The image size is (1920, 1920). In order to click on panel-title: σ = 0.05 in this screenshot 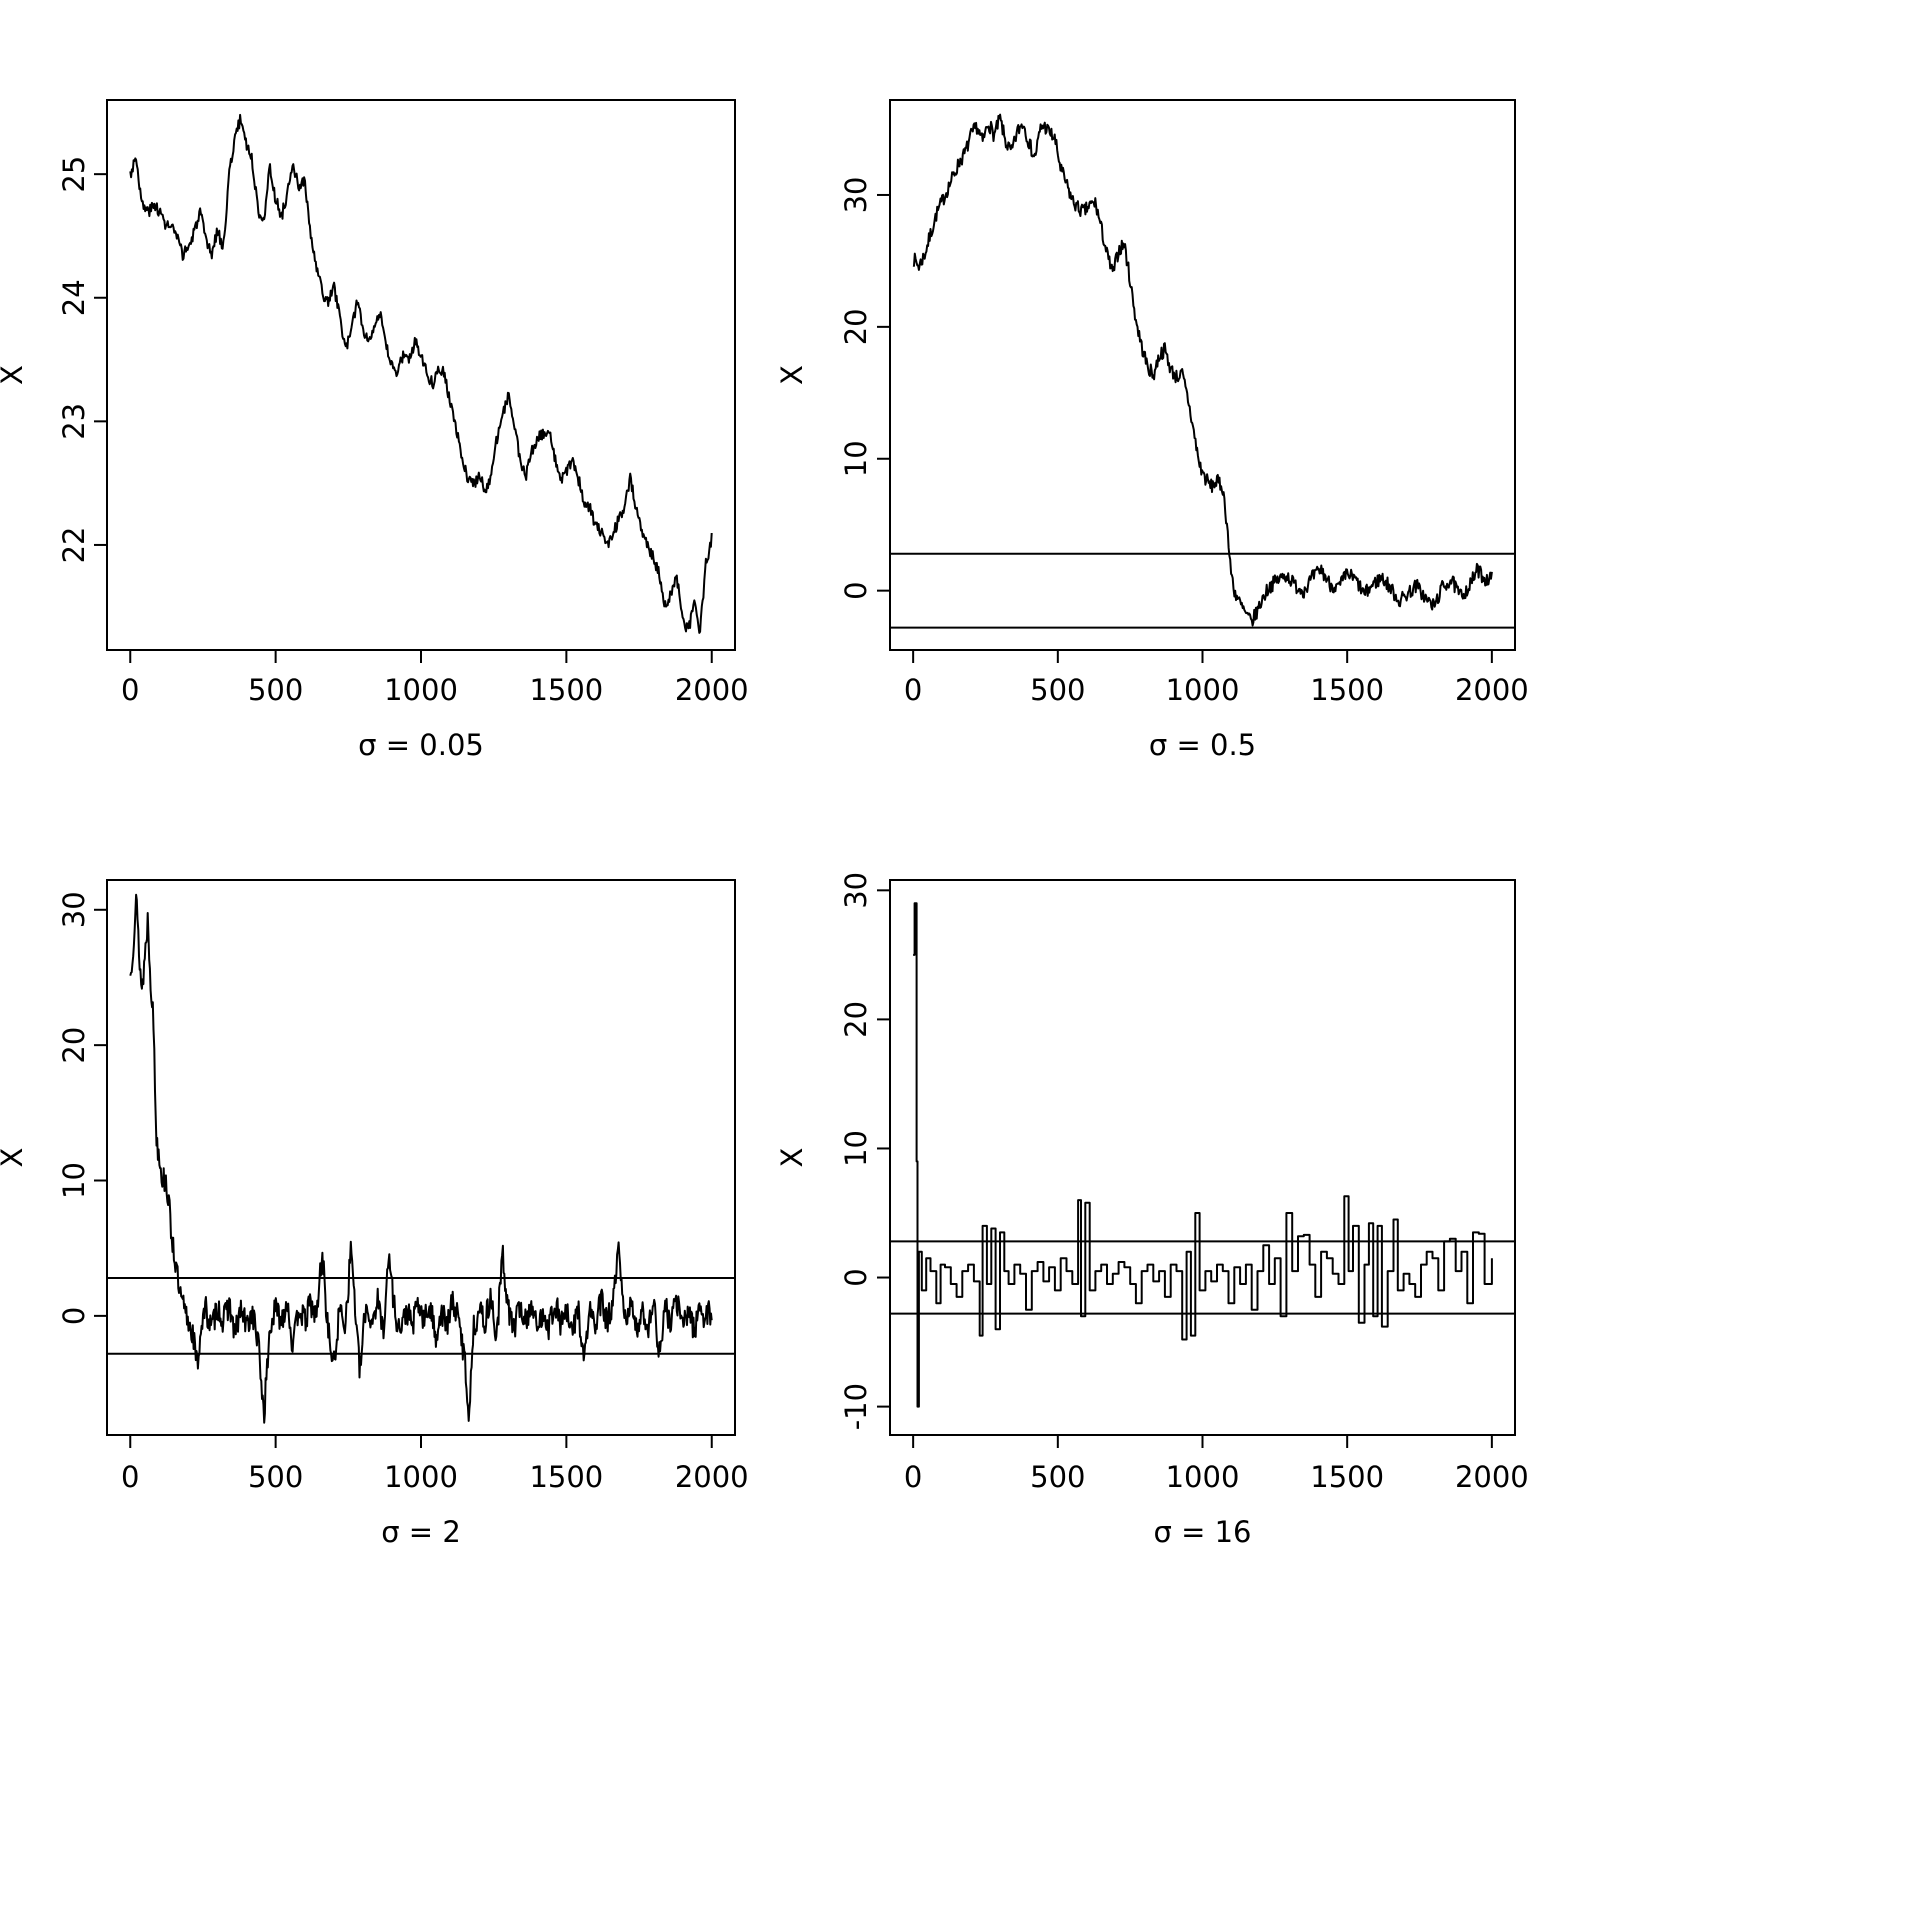, I will do `click(421, 745)`.